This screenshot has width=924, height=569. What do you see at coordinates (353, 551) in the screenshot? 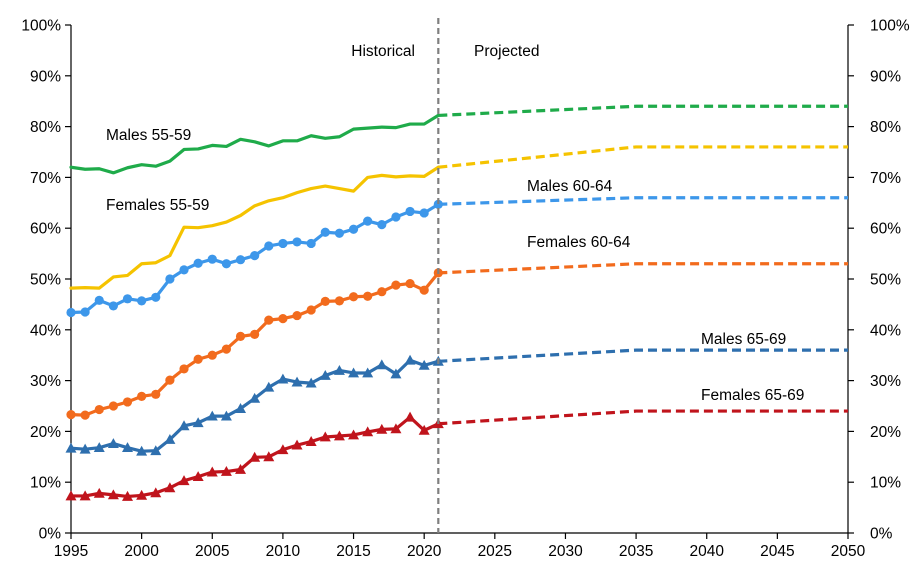
I see `x-tick-label: 2015` at bounding box center [353, 551].